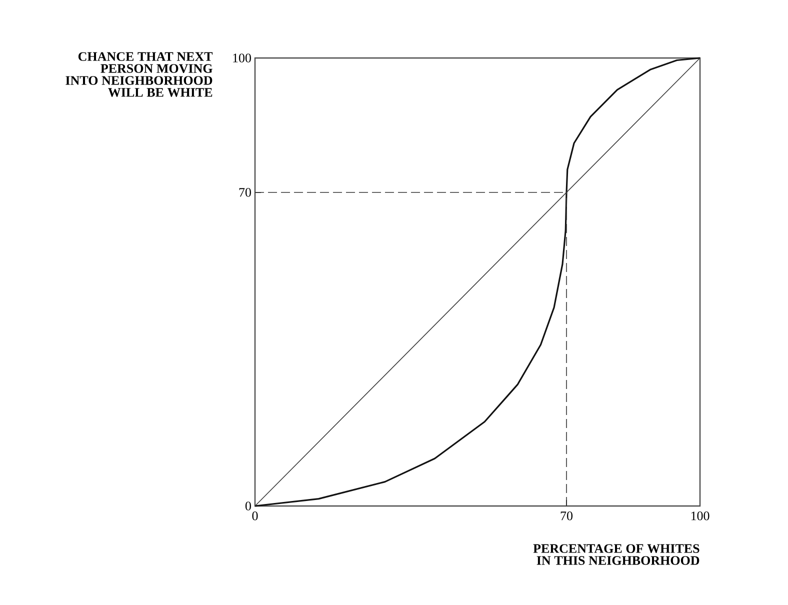 The height and width of the screenshot is (605, 788). What do you see at coordinates (700, 516) in the screenshot?
I see `x-tick-label: 100` at bounding box center [700, 516].